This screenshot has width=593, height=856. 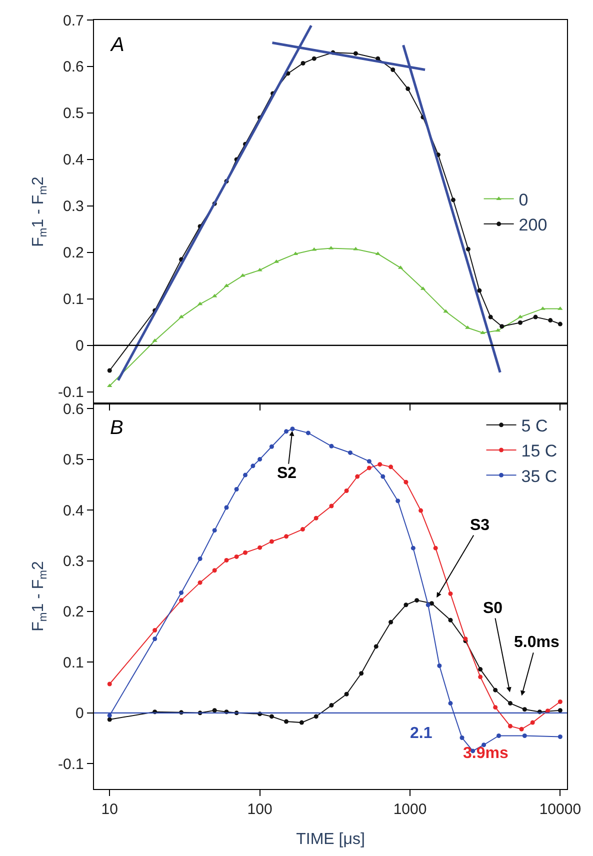 What do you see at coordinates (534, 426) in the screenshot?
I see `legend-label: 5 C` at bounding box center [534, 426].